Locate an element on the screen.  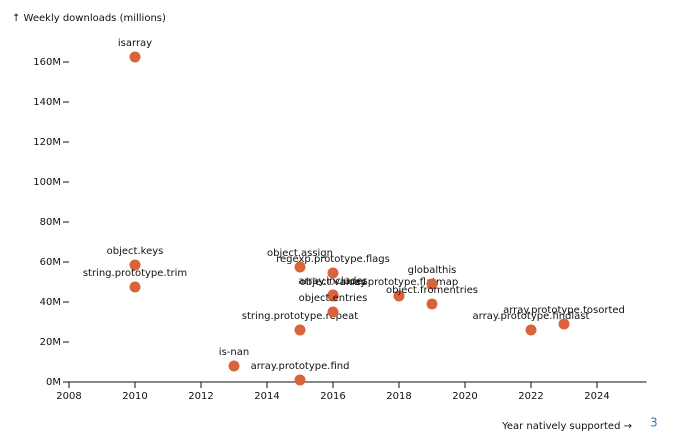
y-tick-label: 160M is located at coordinates (47, 62).